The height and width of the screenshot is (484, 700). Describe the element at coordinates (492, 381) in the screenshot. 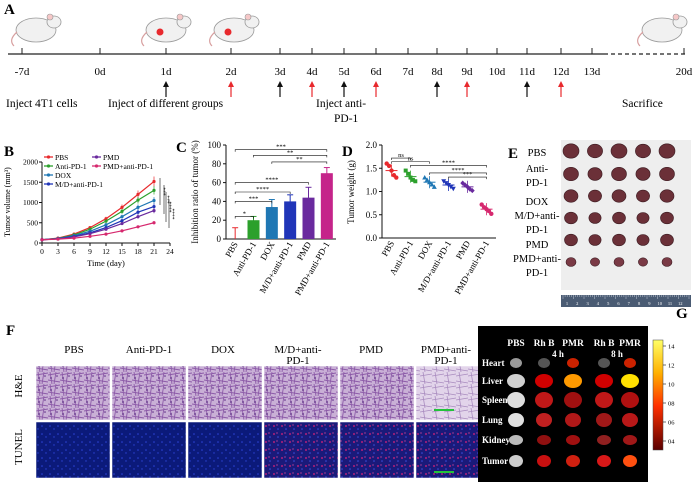

I see `organ-label-liver: Liver` at that location.